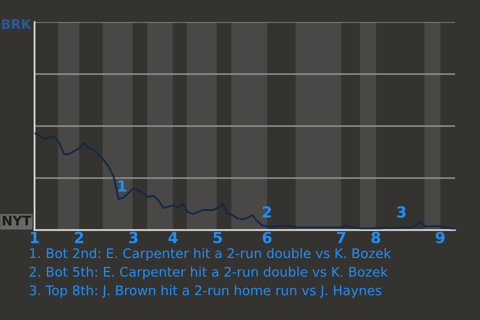 The width and height of the screenshot is (480, 320). Describe the element at coordinates (173, 238) in the screenshot. I see `x-tick-label: 4` at that location.